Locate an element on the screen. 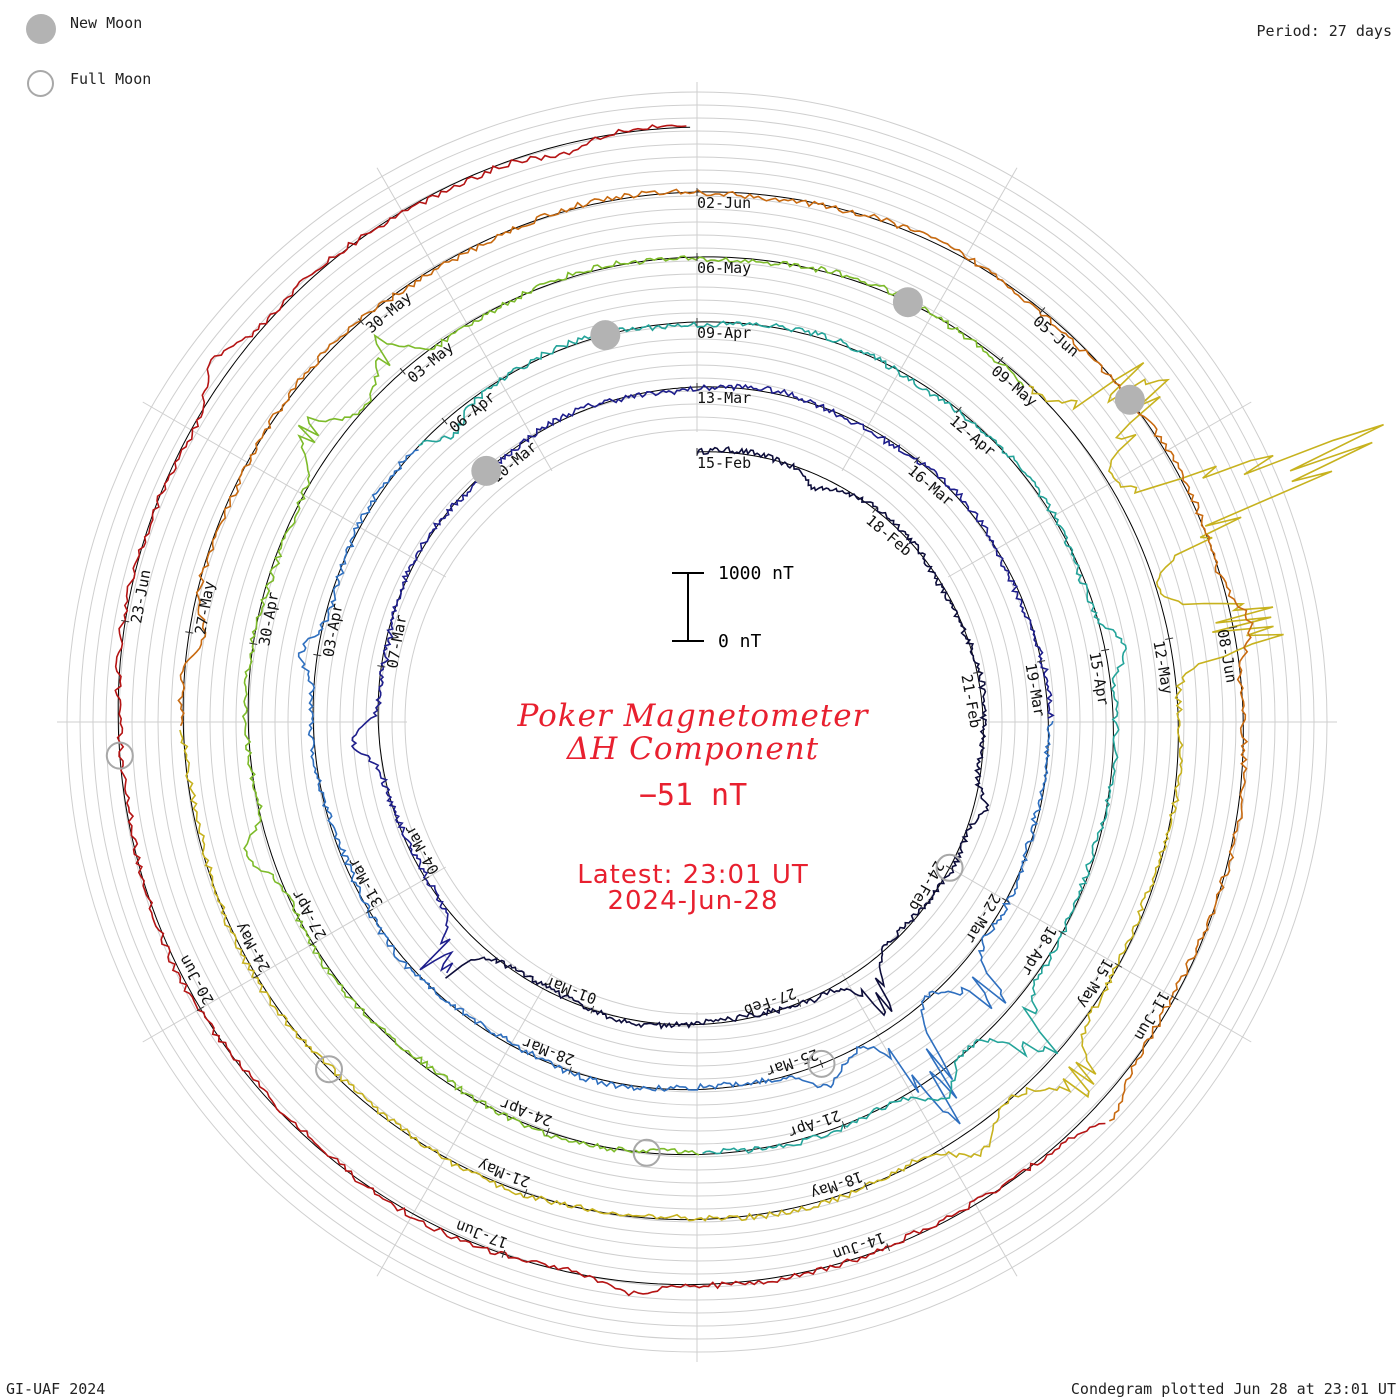 The height and width of the screenshot is (1400, 1400). date-tick-label: 25-Mar is located at coordinates (792, 1062).